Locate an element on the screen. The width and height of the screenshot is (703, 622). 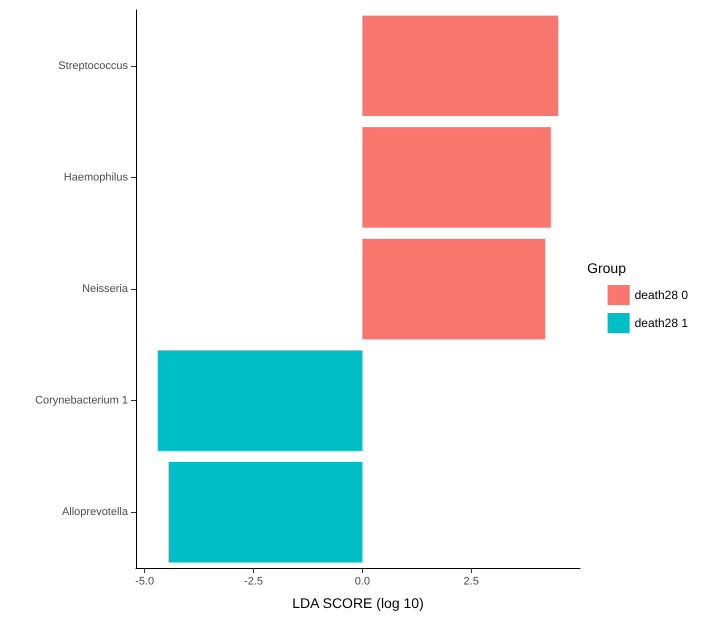
legend-title: Group is located at coordinates (606, 268).